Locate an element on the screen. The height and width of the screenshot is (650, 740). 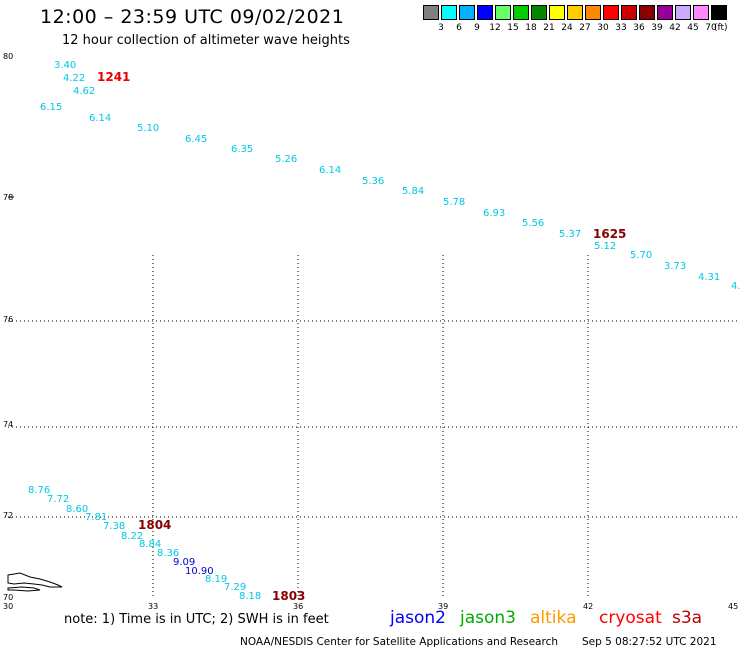
wave-height-label: 8.19 is located at coordinates (216, 579).